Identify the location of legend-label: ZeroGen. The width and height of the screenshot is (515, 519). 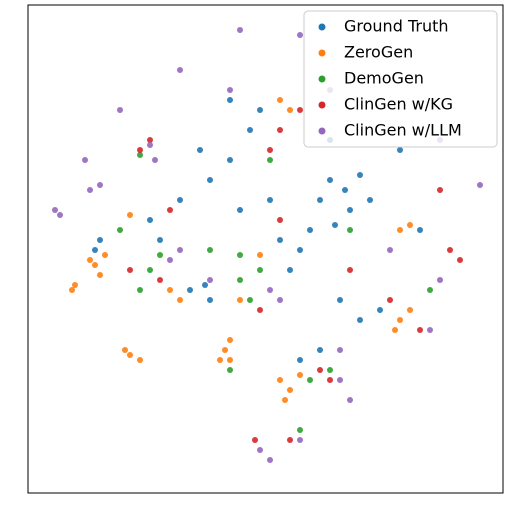
(378, 52).